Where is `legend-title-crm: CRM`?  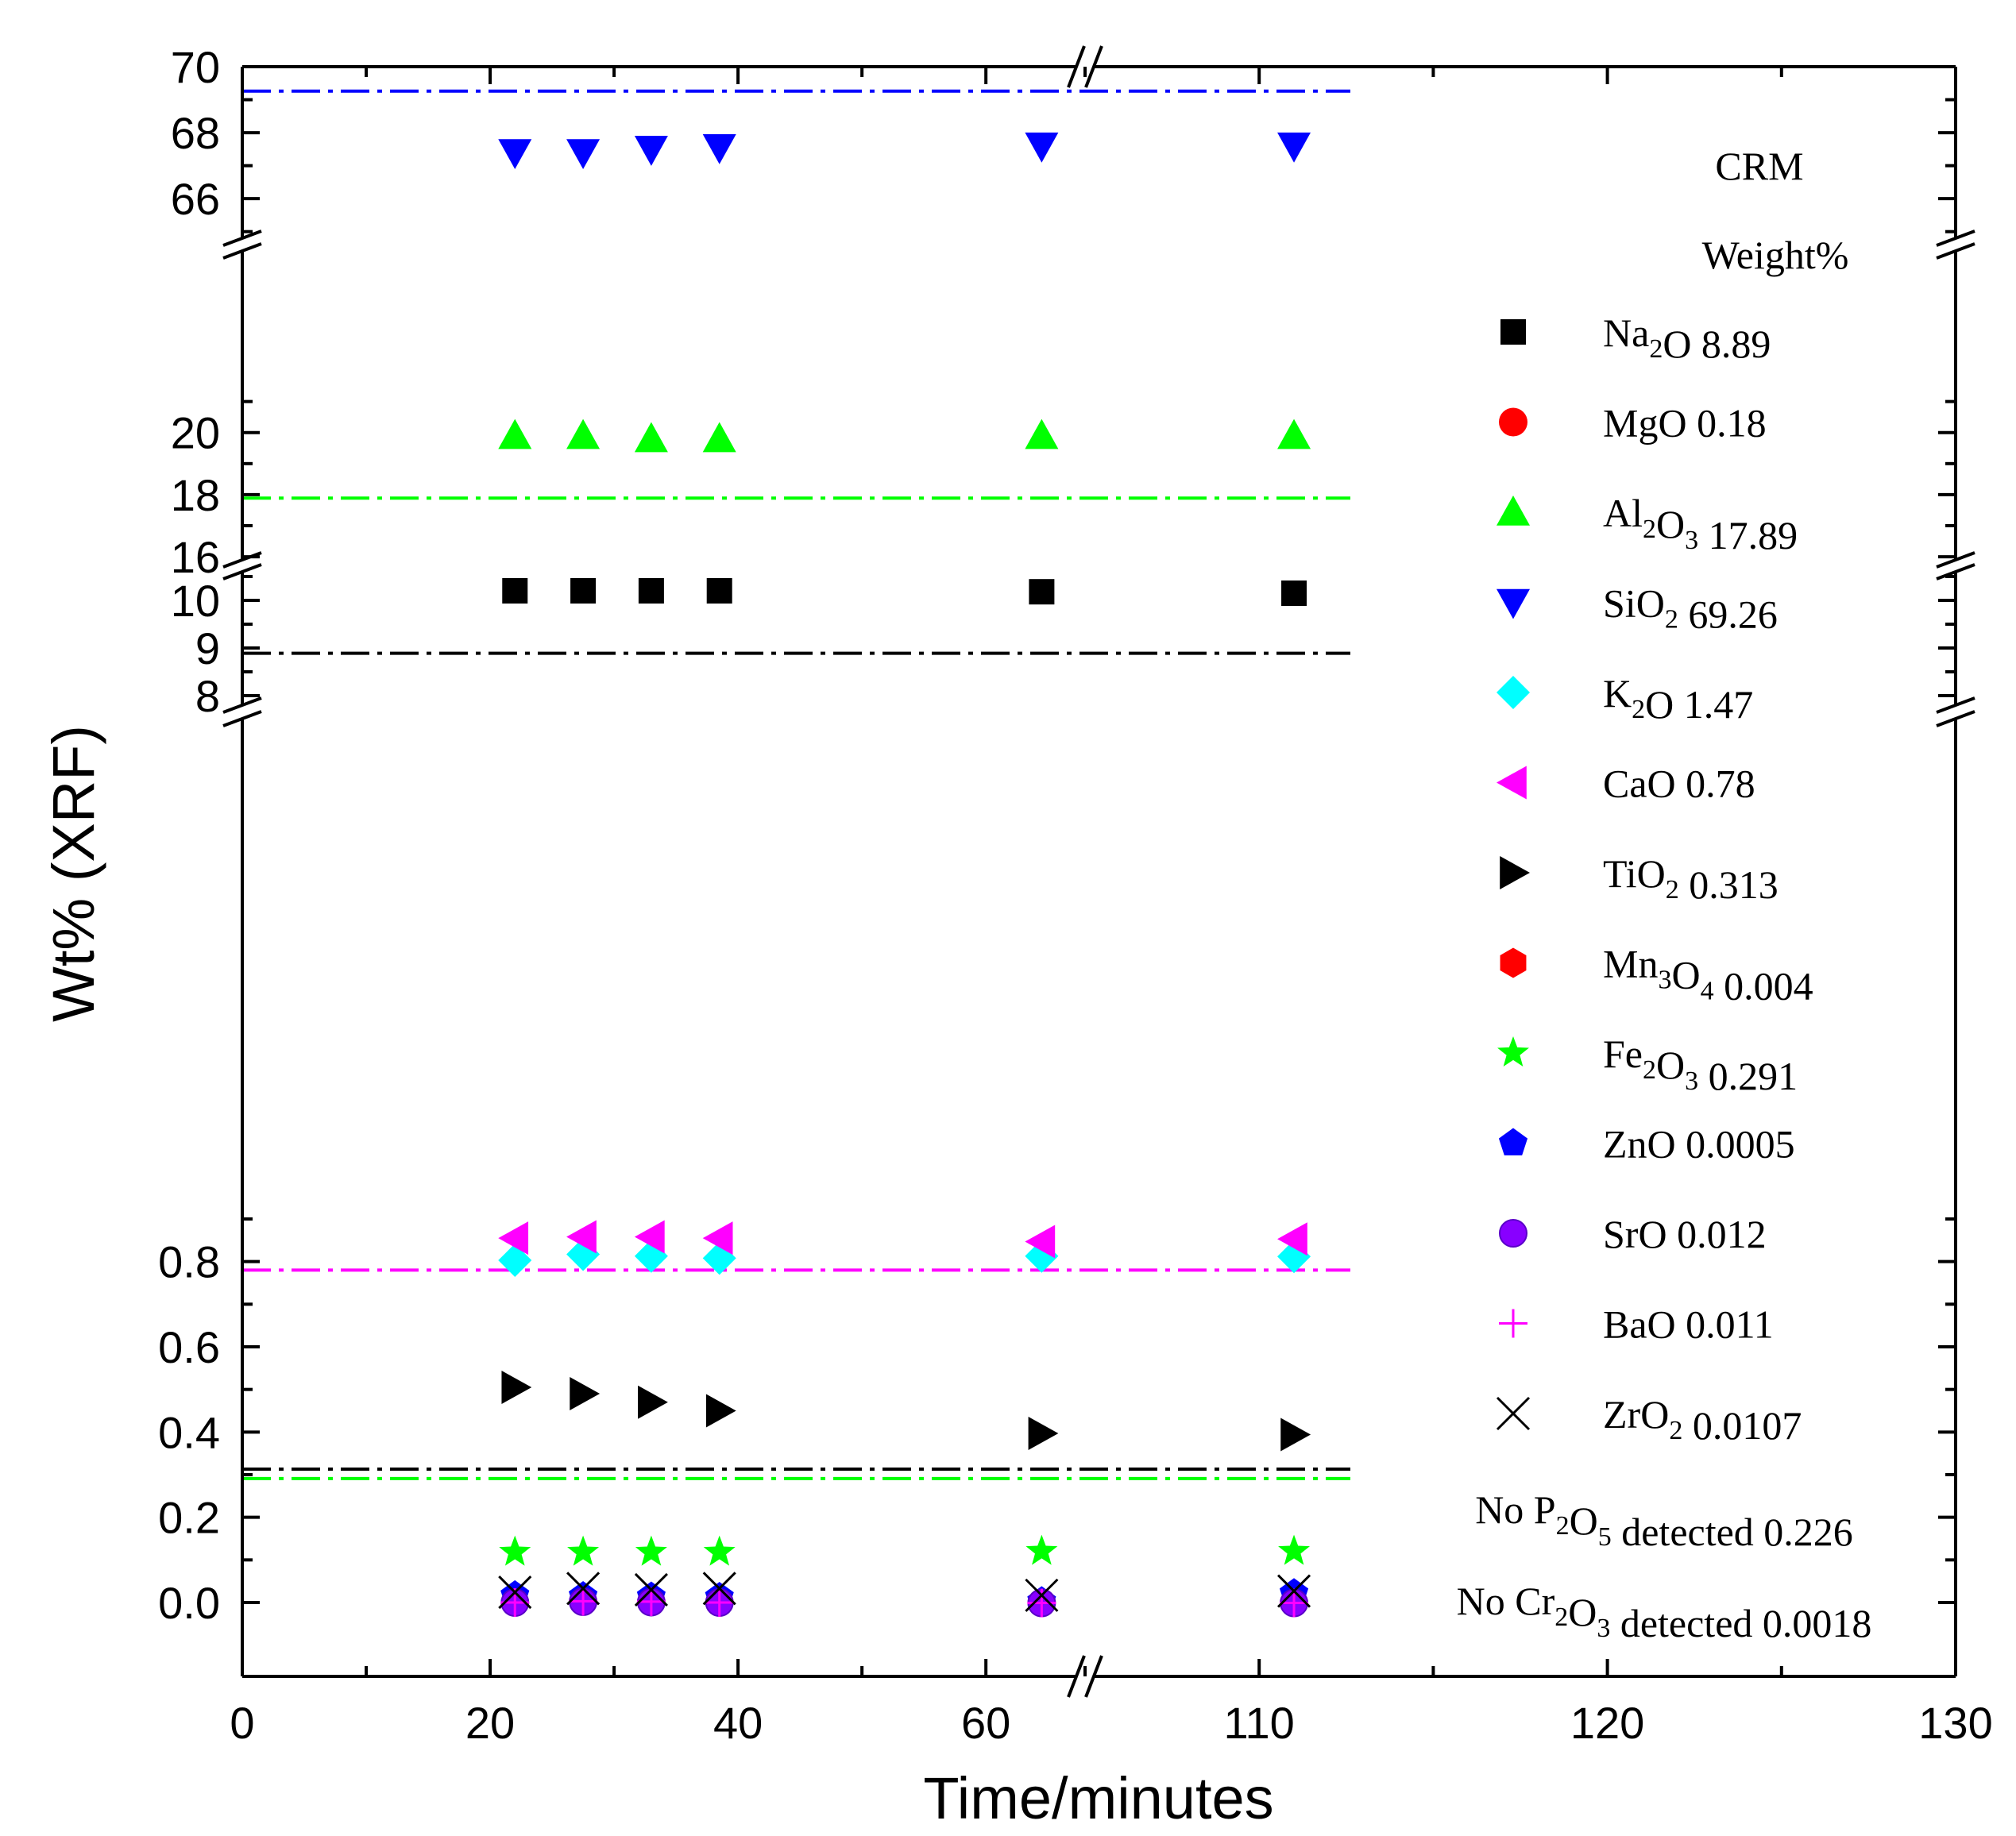
legend-title-crm: CRM is located at coordinates (1759, 166).